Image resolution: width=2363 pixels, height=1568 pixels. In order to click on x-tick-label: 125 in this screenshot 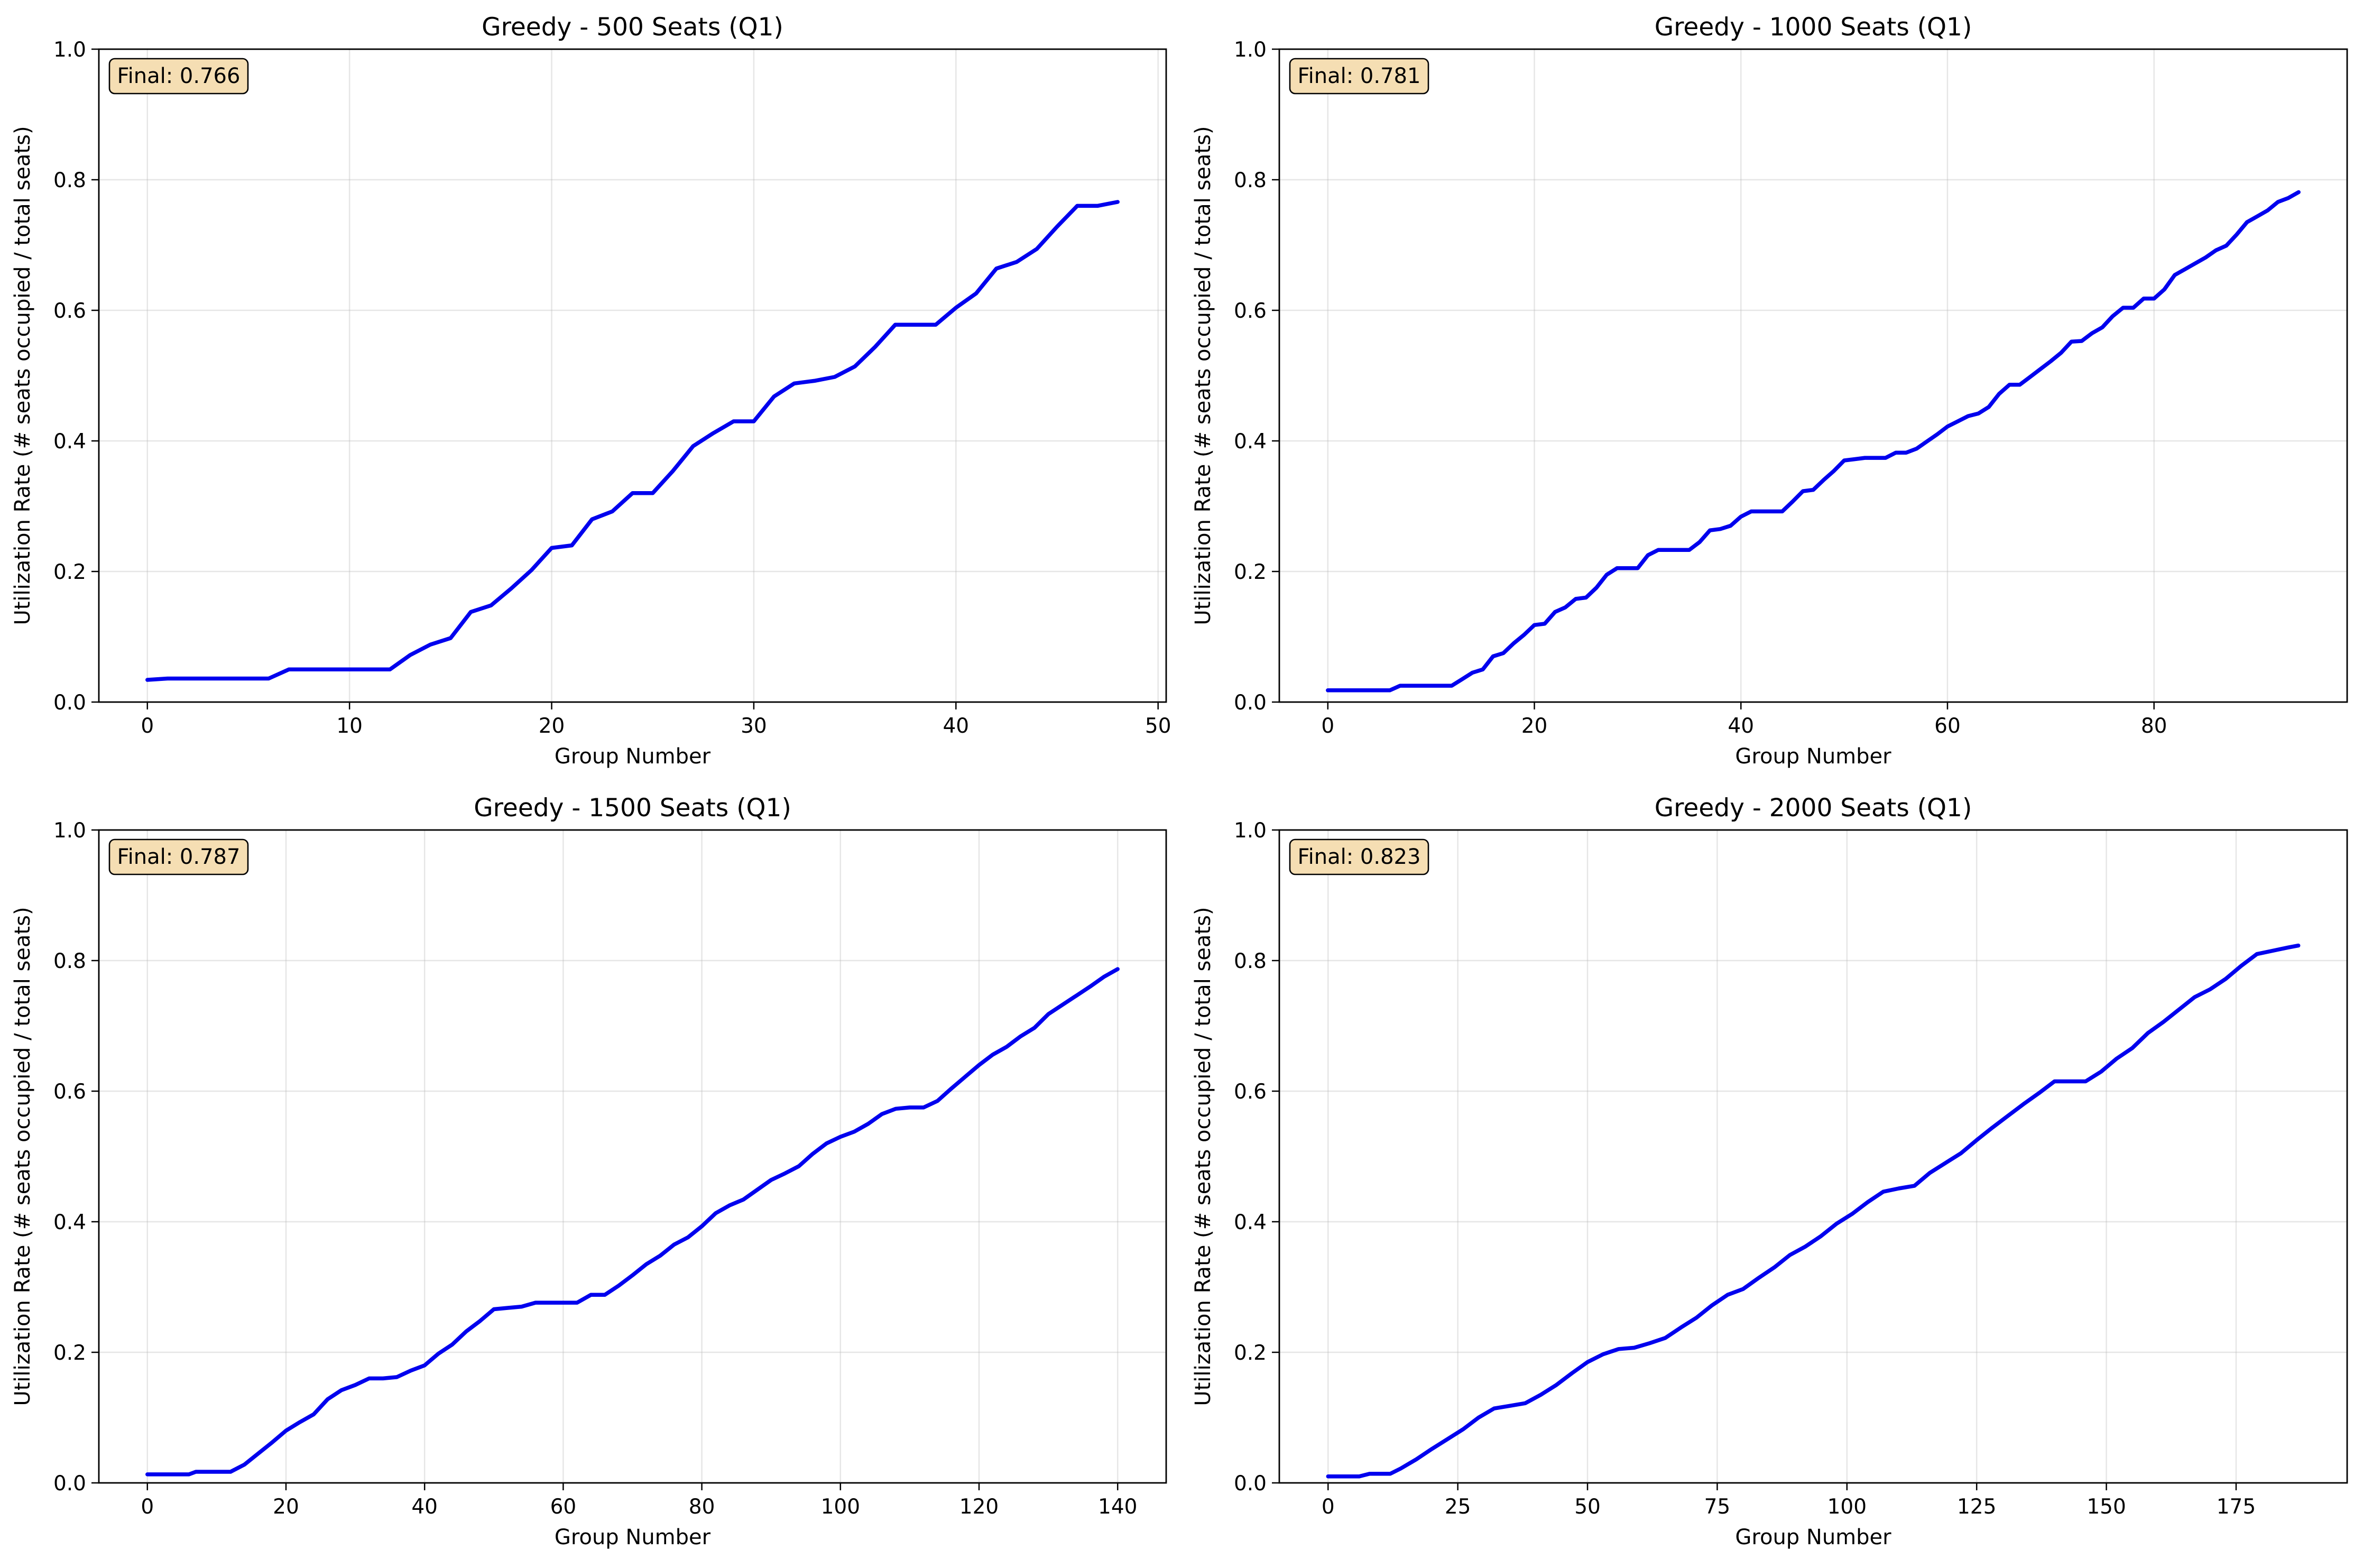, I will do `click(1976, 1507)`.